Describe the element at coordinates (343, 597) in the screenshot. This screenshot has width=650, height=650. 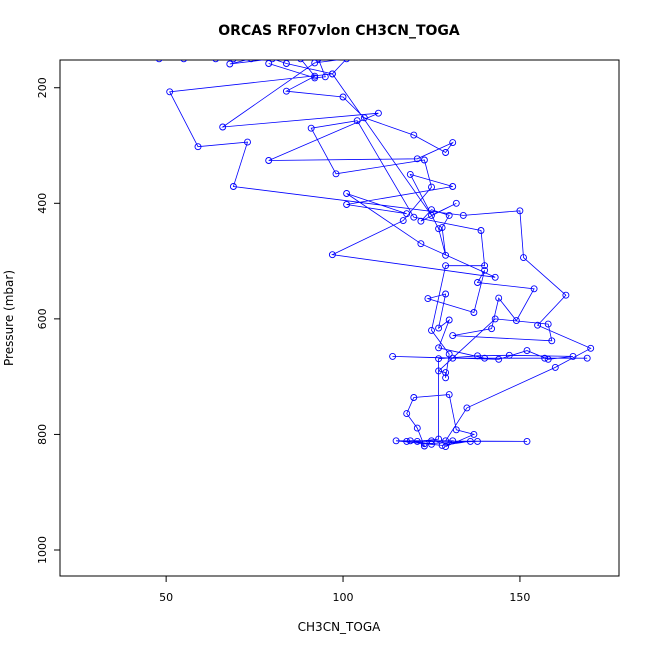
I see `x-tick-label: 100` at that location.